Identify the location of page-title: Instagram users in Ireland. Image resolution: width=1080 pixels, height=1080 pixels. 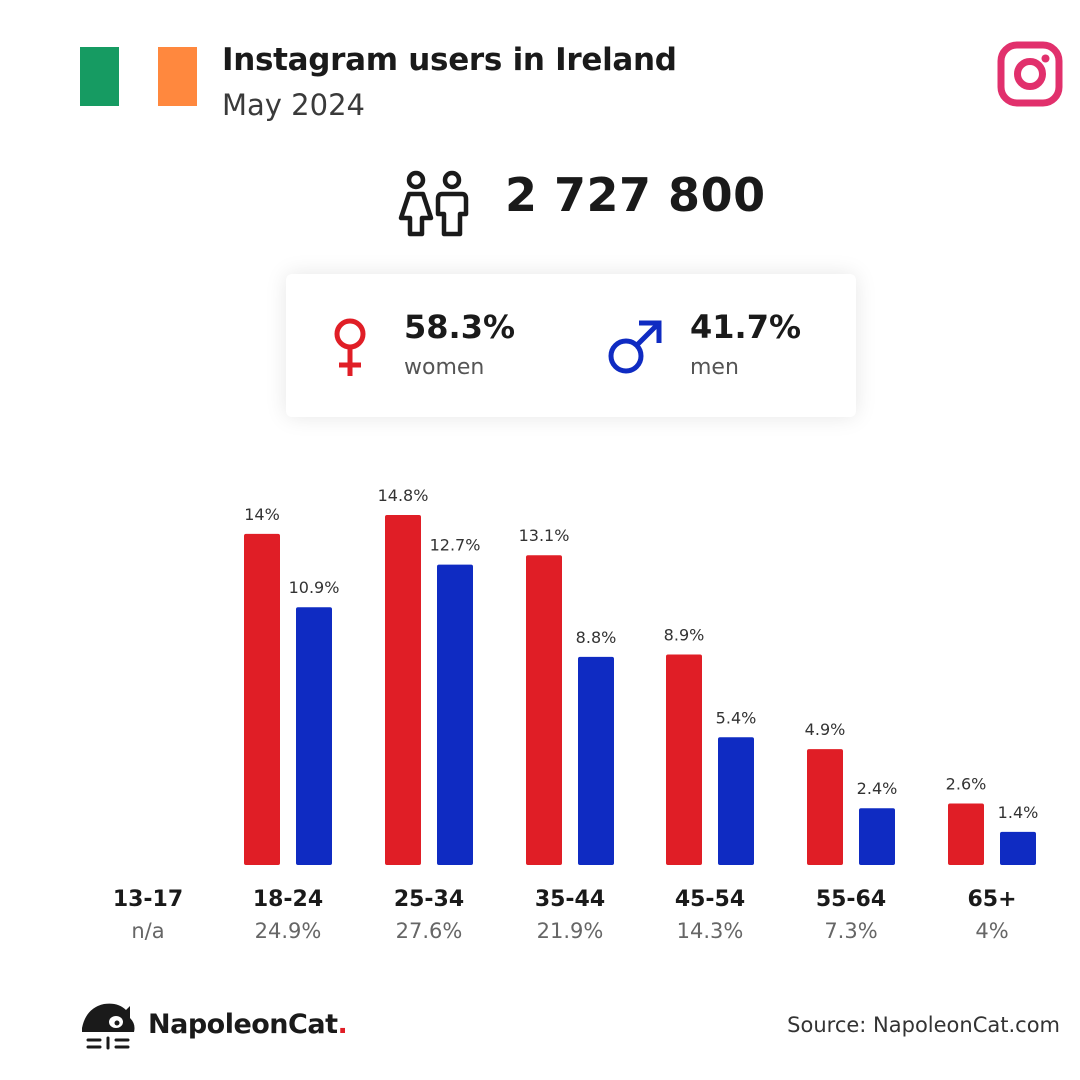
(449, 60).